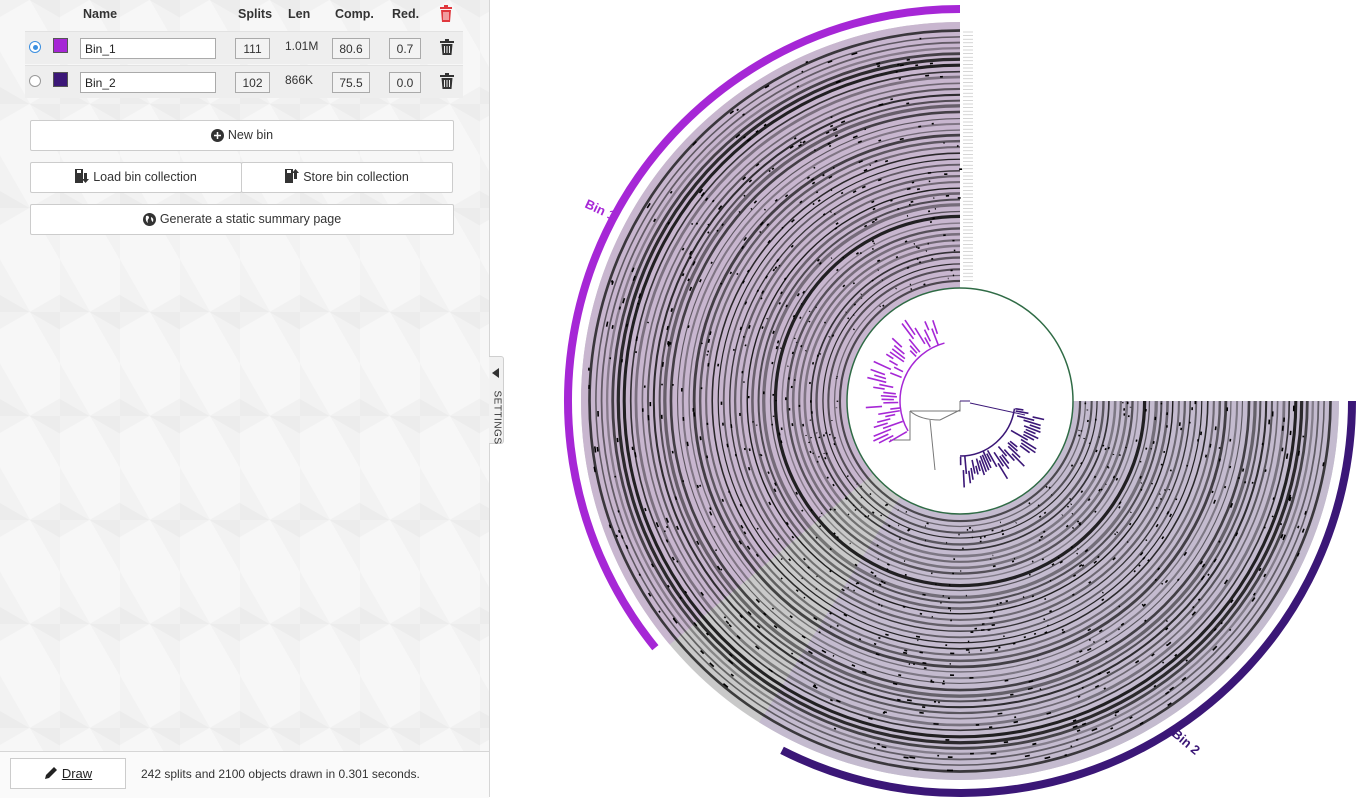 Image resolution: width=1356 pixels, height=800 pixels. I want to click on bin1-tree-leaf, so click(895, 408).